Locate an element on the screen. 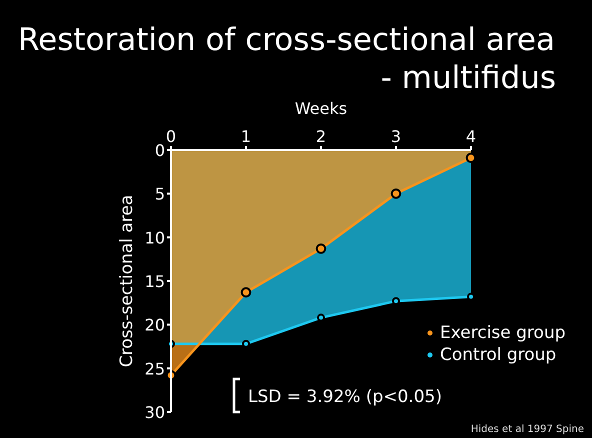  y-tick-label: 0 is located at coordinates (159, 150).